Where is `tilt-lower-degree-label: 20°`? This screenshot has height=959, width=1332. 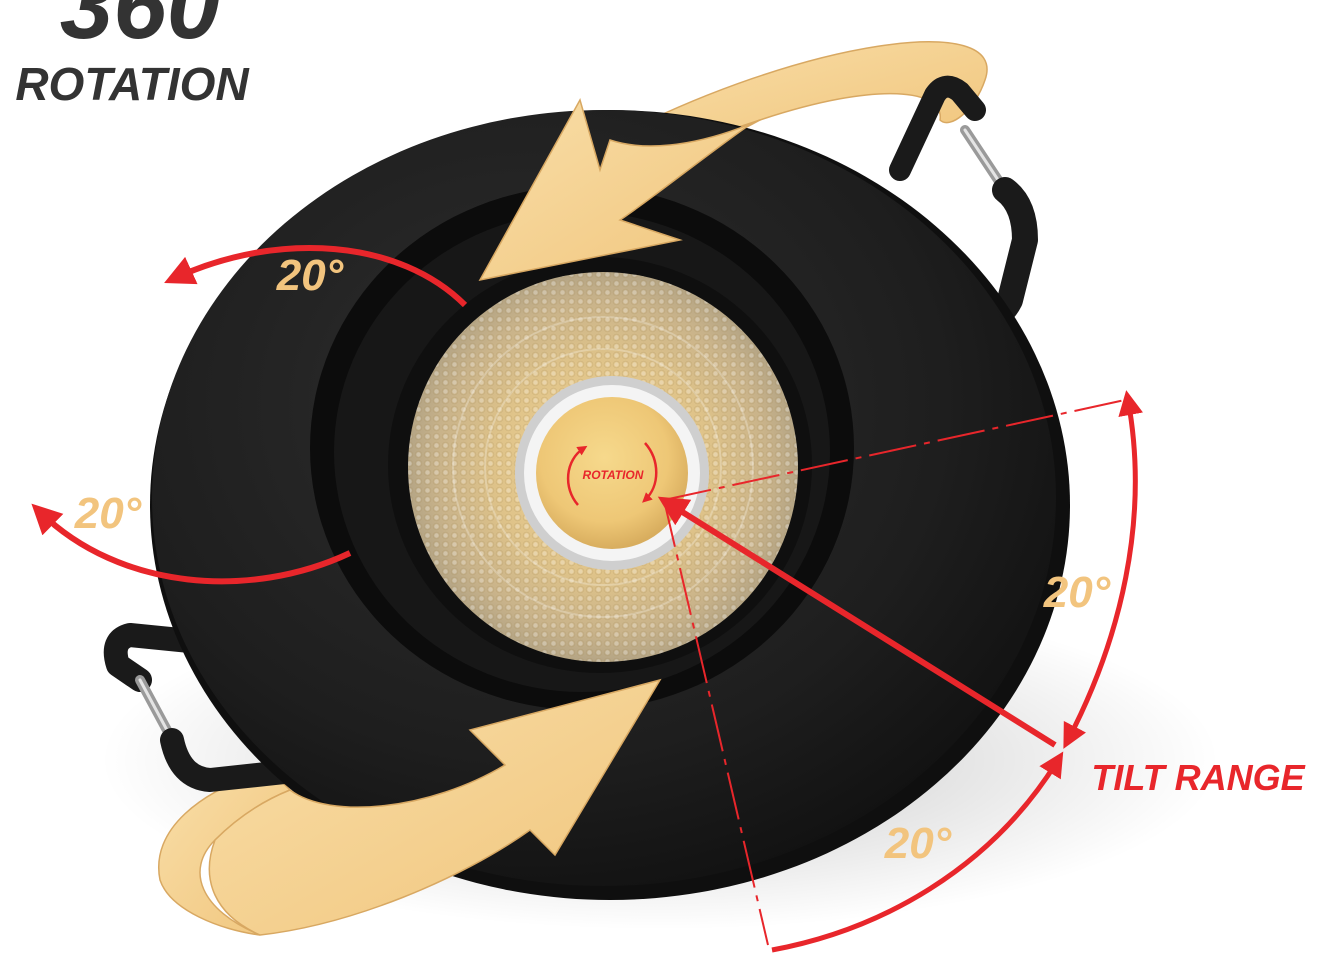 tilt-lower-degree-label: 20° is located at coordinates (918, 843).